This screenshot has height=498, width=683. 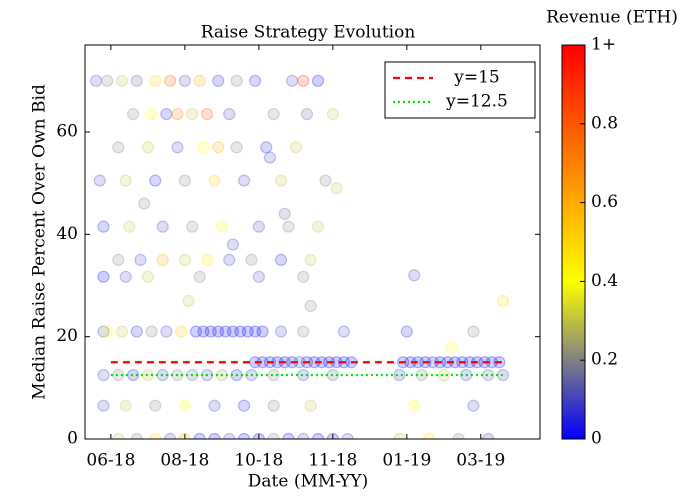 I want to click on legend-label: y=12.5, so click(x=476, y=102).